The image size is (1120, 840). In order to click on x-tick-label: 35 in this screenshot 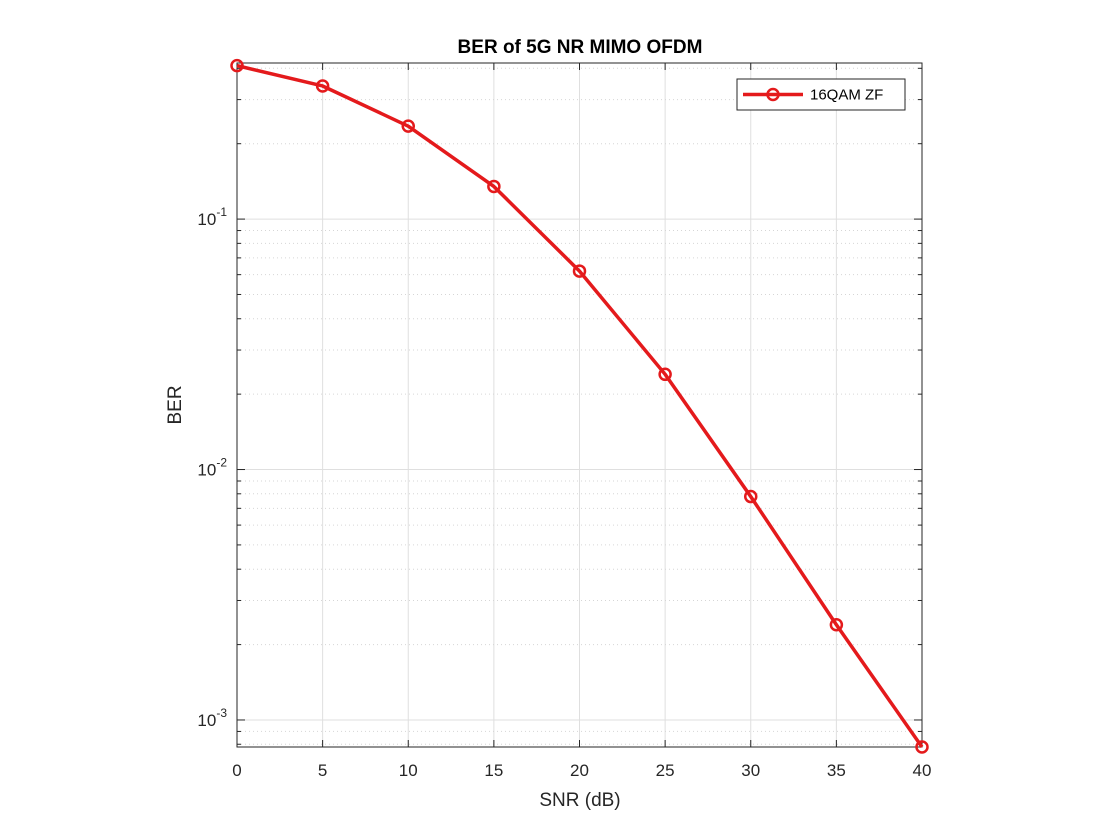, I will do `click(836, 770)`.